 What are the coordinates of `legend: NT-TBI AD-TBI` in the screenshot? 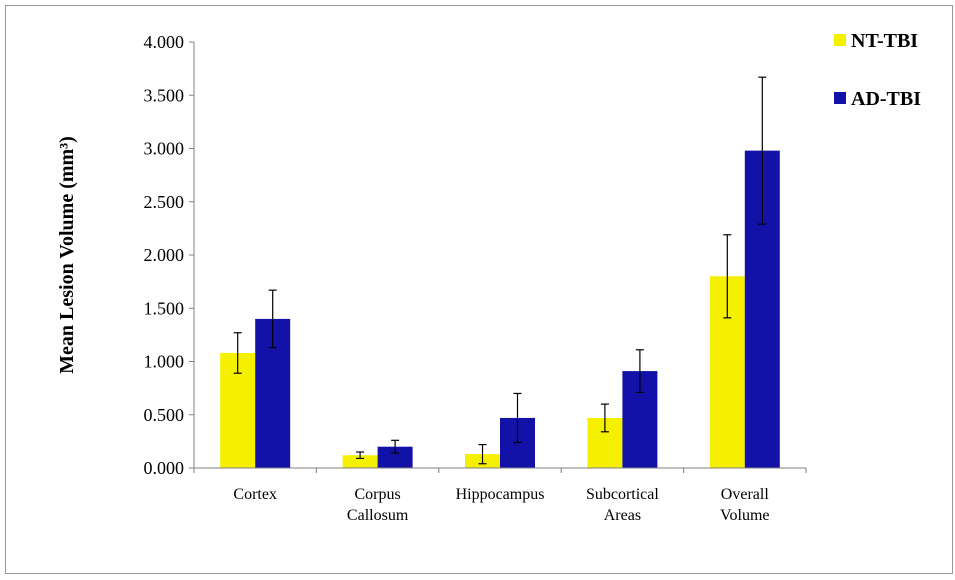 It's located at (877, 70).